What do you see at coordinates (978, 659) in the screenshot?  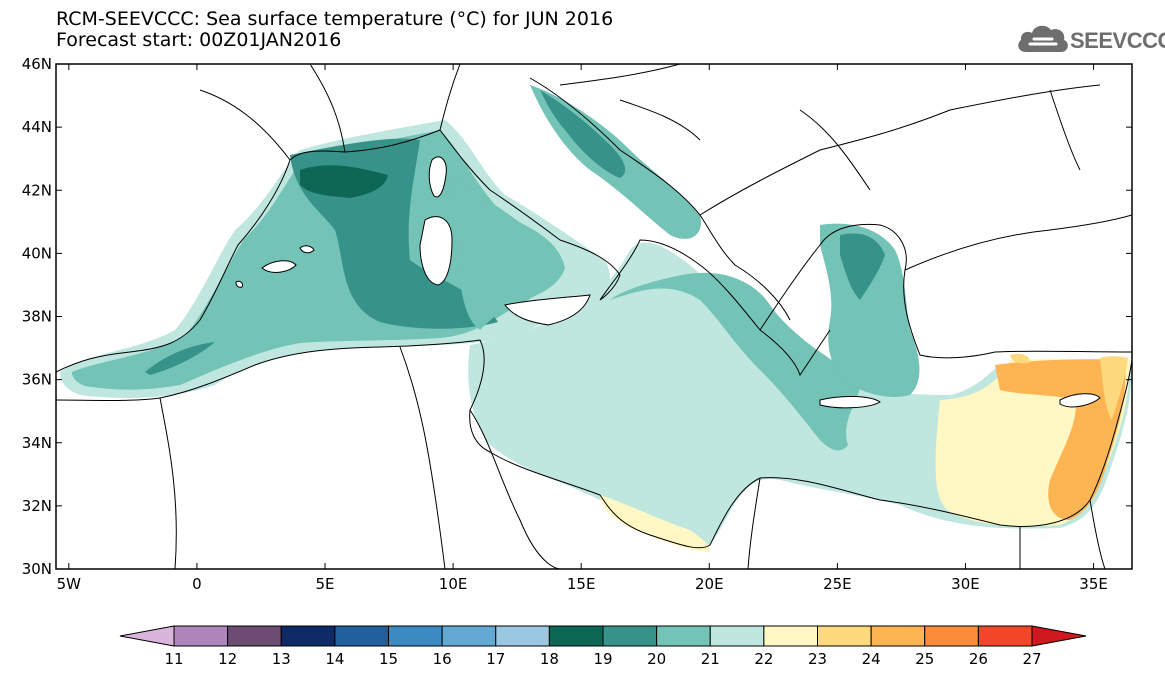 I see `colorbar-label: 26` at bounding box center [978, 659].